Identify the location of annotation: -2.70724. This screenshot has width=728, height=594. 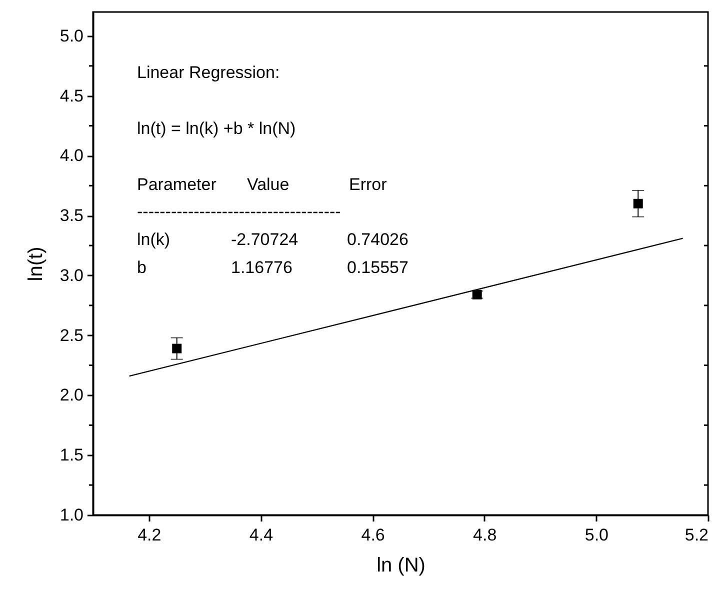
(264, 239).